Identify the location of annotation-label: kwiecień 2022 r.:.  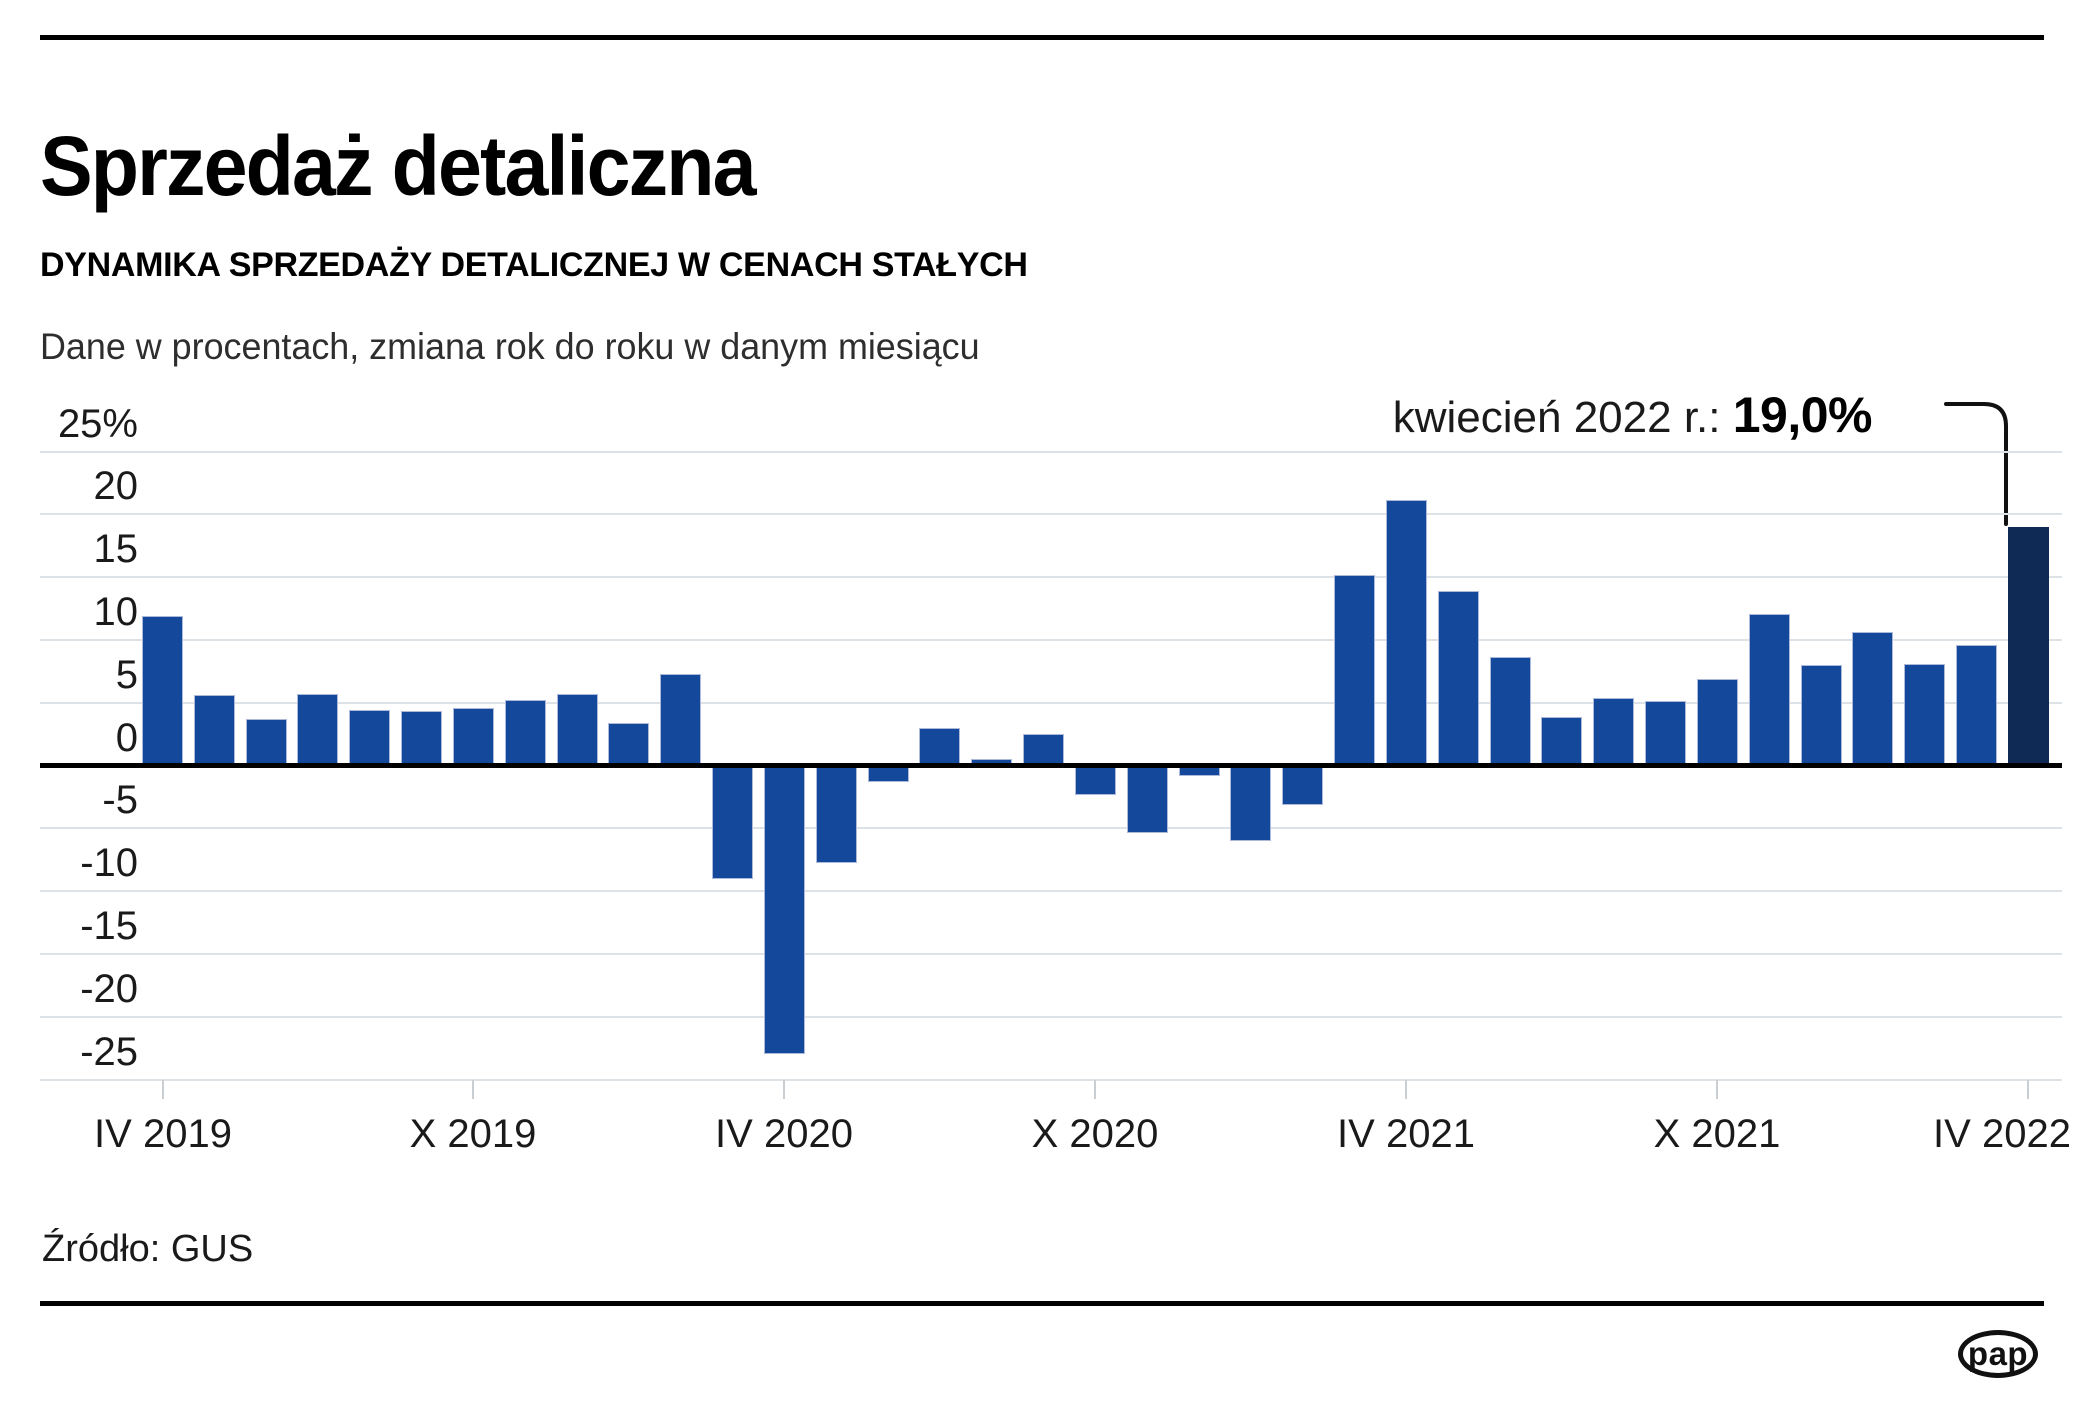
(1562, 417).